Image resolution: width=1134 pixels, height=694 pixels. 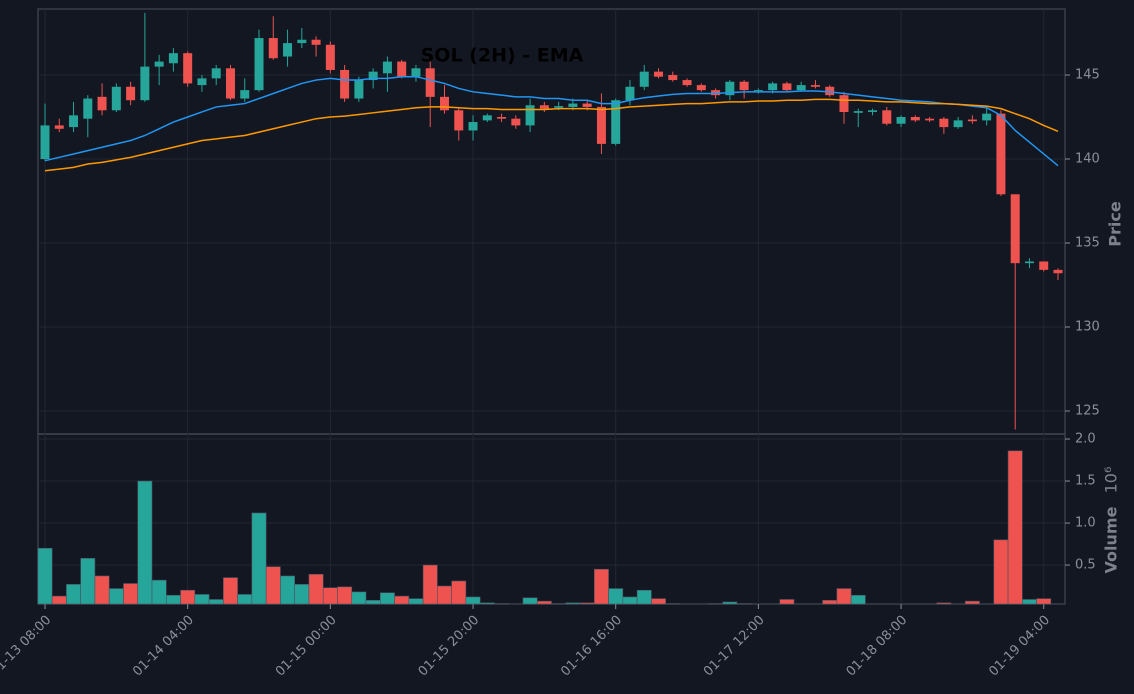 I want to click on y-tick-label: 130, so click(x=1087, y=326).